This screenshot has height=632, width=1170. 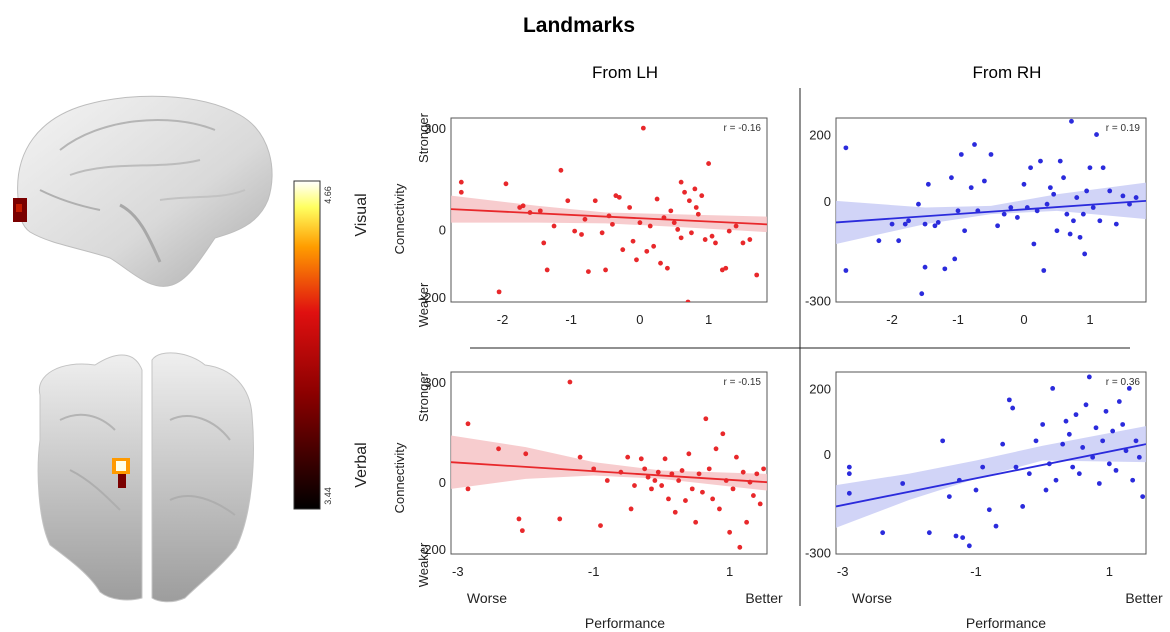 What do you see at coordinates (742, 382) in the screenshot?
I see `r-label: r = -0.15` at bounding box center [742, 382].